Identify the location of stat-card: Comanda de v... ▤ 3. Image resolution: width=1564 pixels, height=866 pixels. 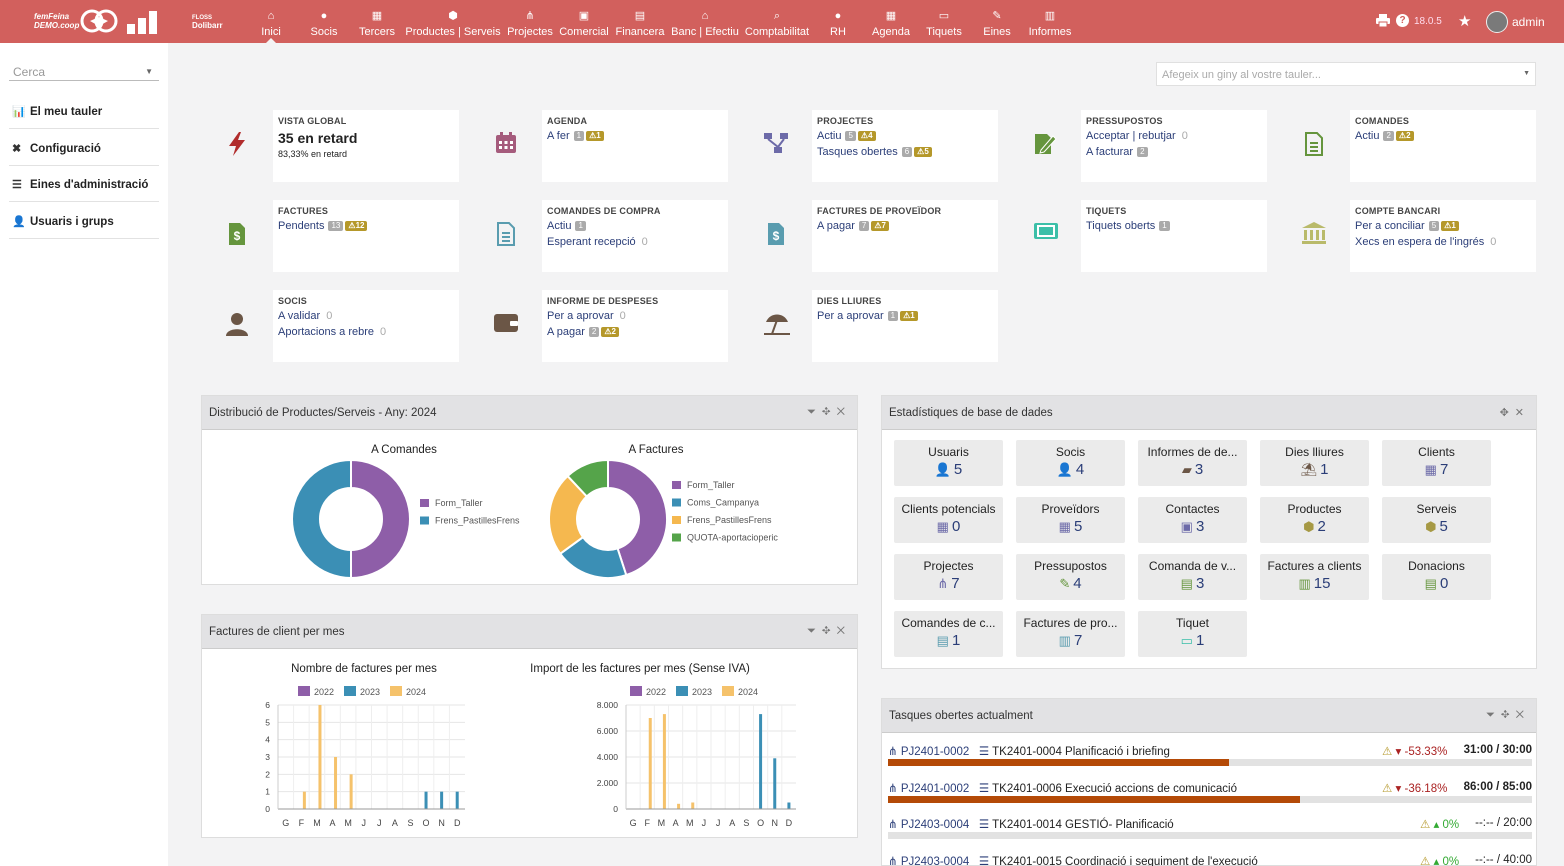
(1192, 577).